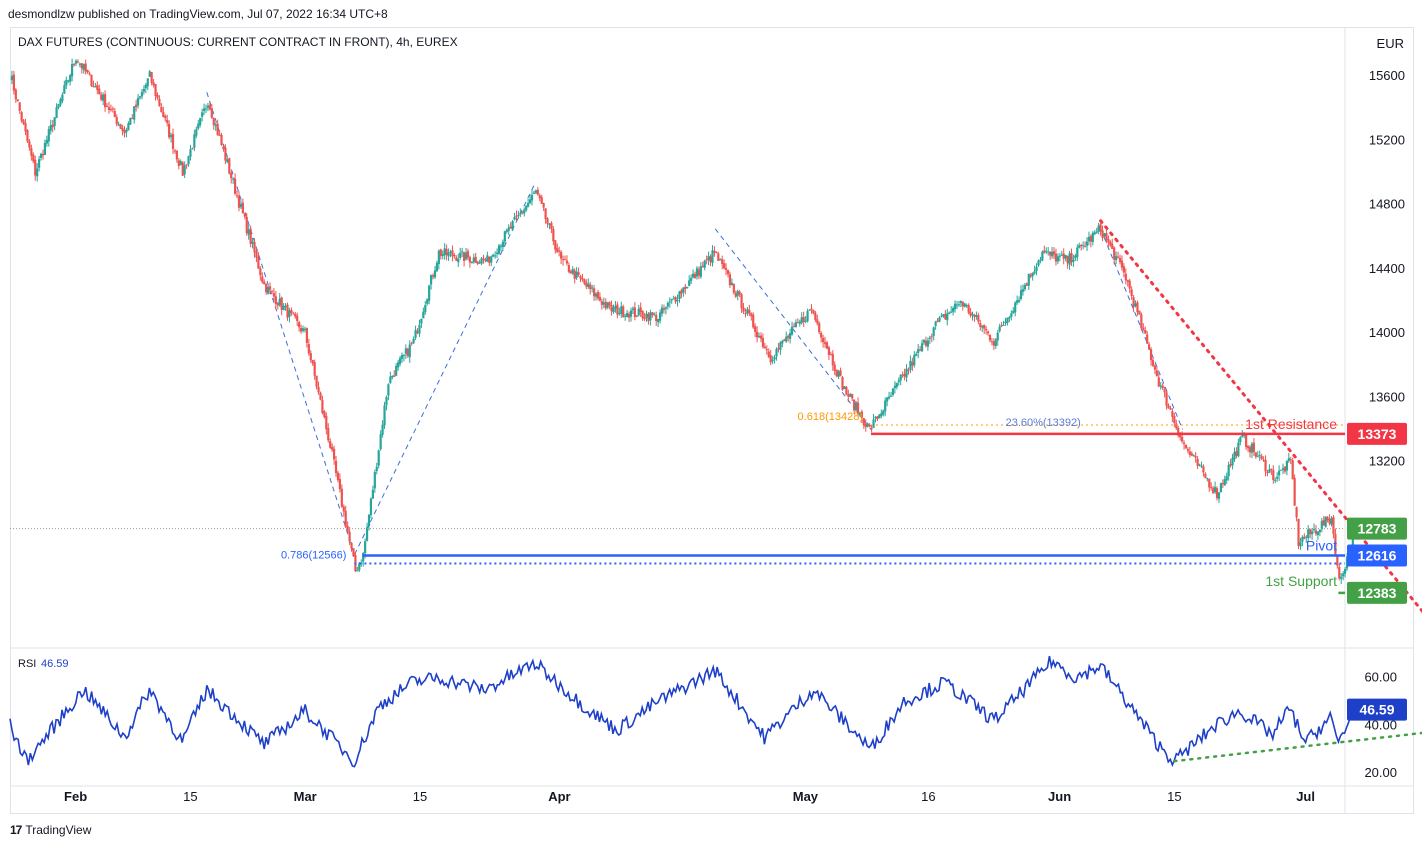  Describe the element at coordinates (1387, 139) in the screenshot. I see `price-tick-5: 15200` at that location.